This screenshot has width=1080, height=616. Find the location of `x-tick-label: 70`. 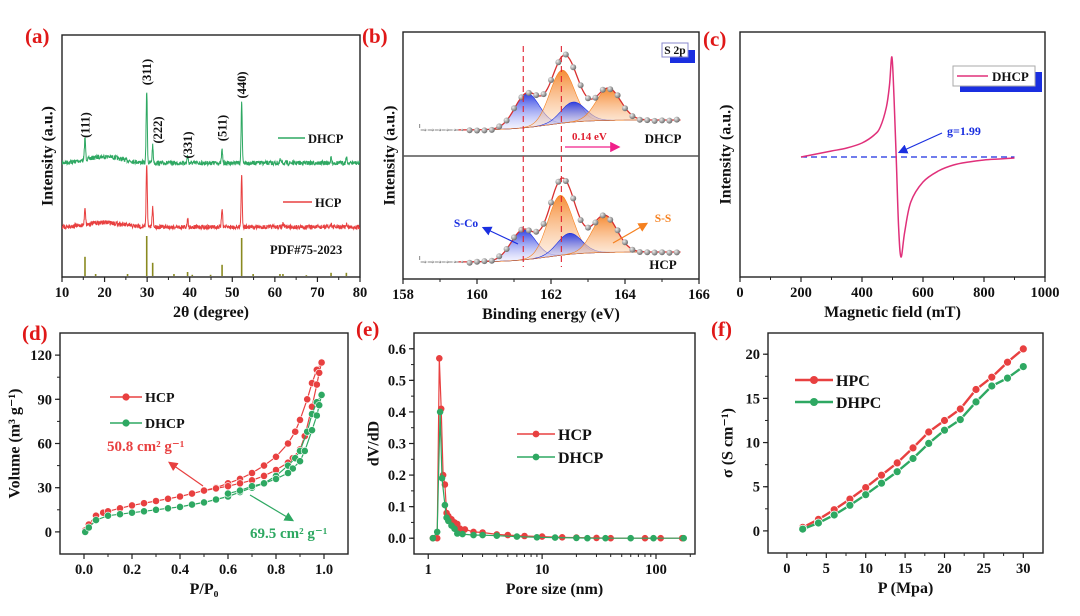

x-tick-label: 70 is located at coordinates (317, 293).